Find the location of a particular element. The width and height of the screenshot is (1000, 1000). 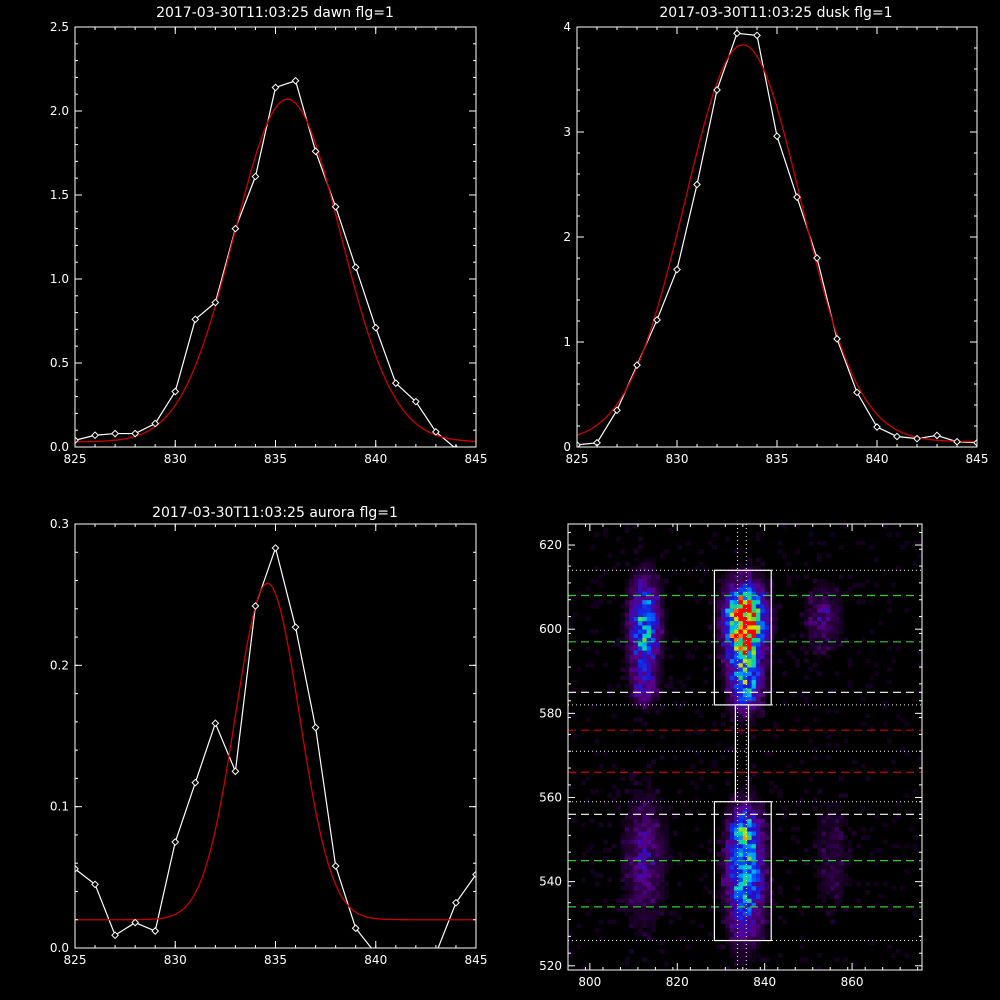

image-xtick-label: 840 is located at coordinates (764, 982).